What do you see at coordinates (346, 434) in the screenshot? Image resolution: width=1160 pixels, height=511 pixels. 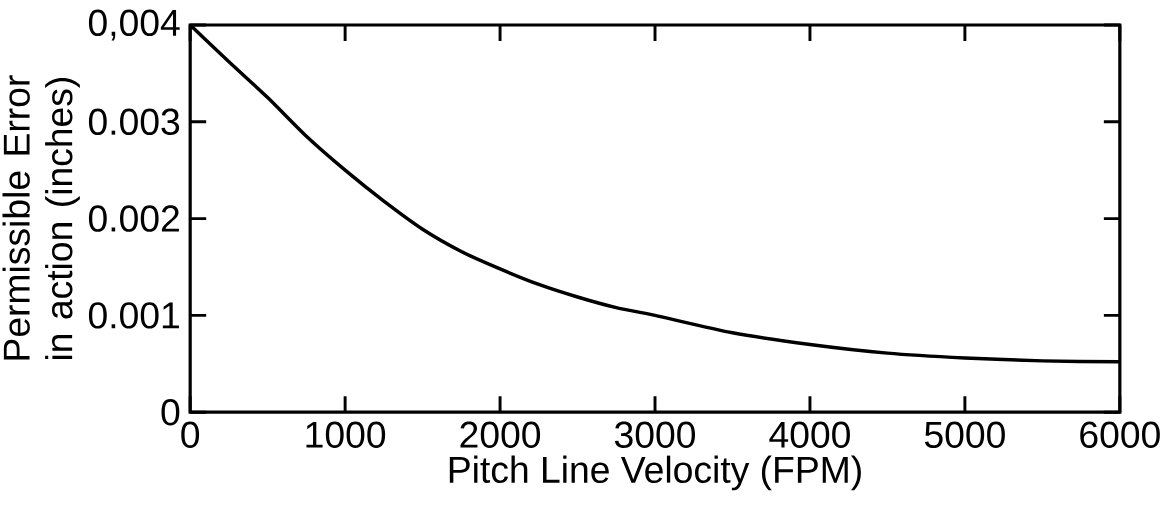 I see `x-tick-label: 1000` at bounding box center [346, 434].